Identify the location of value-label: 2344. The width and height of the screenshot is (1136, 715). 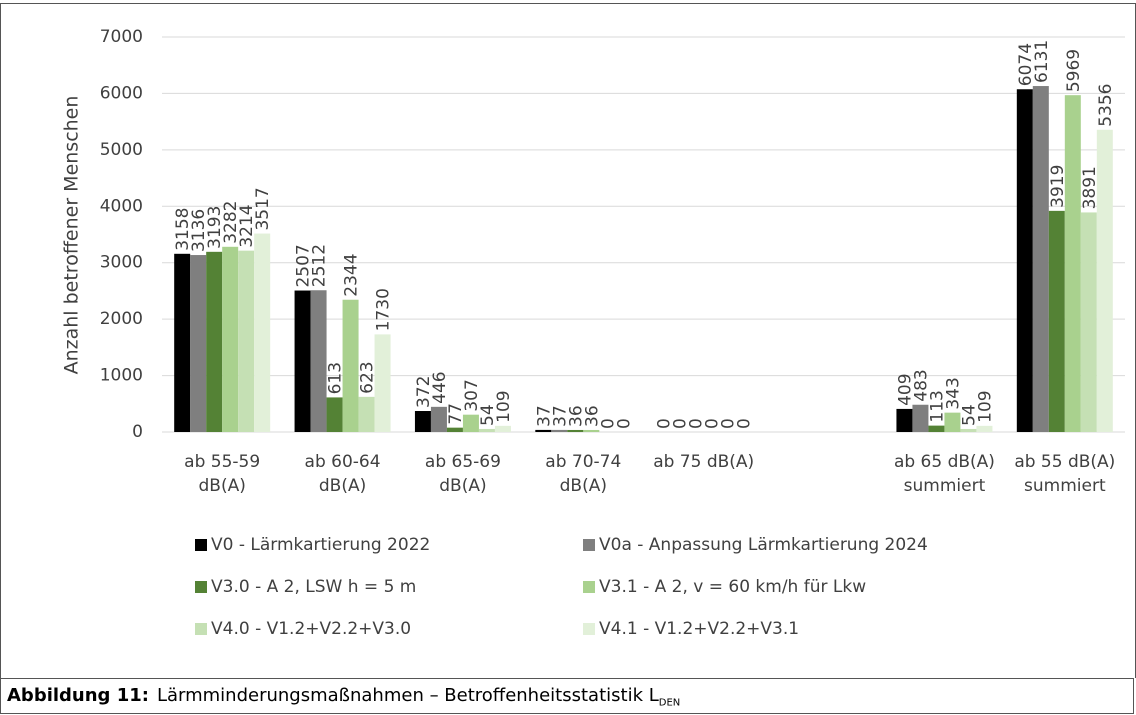
(352, 274).